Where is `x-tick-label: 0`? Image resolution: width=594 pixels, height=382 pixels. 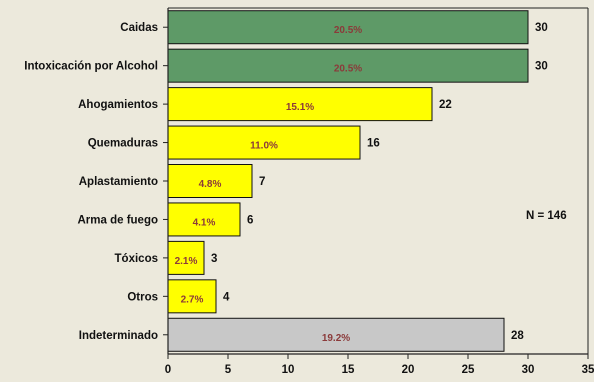 x-tick-label: 0 is located at coordinates (168, 370).